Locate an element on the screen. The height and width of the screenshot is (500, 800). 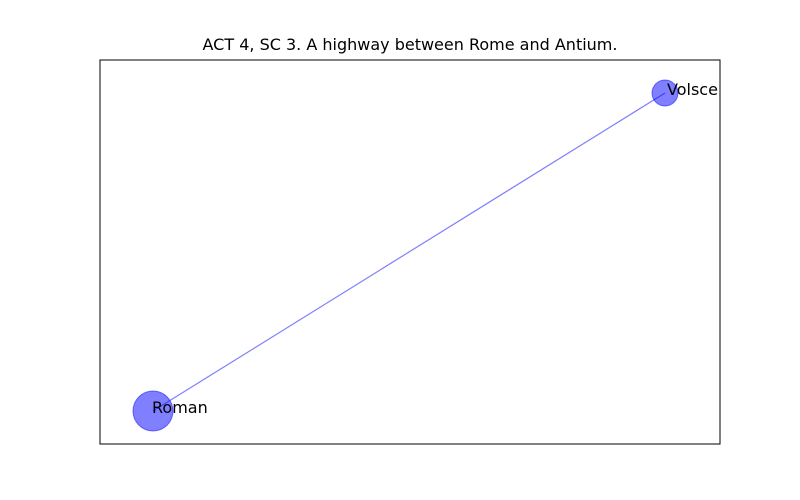
node-label-volsce: Volsce is located at coordinates (692, 89).